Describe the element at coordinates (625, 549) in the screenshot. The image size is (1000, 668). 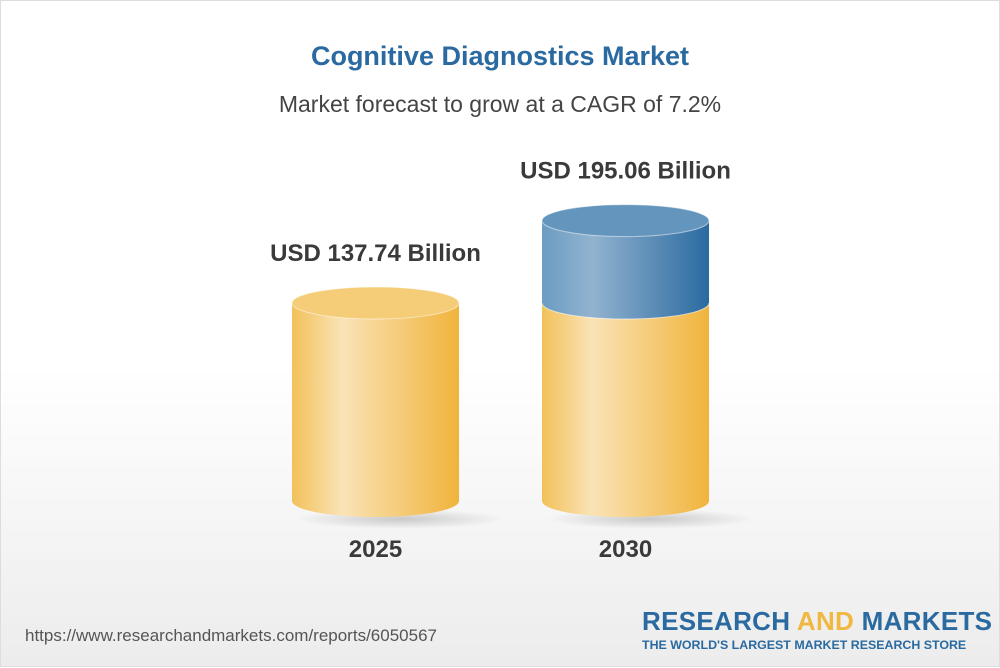
I see `x-tick-label: 2030` at that location.